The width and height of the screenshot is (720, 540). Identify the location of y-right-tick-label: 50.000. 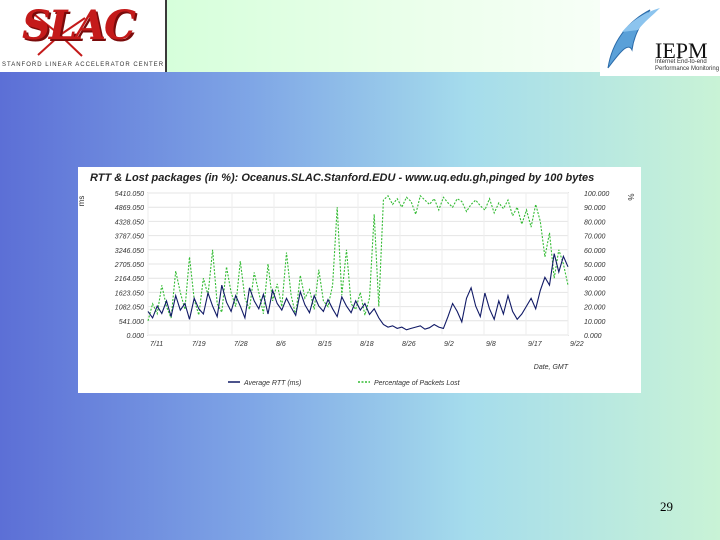
(595, 265).